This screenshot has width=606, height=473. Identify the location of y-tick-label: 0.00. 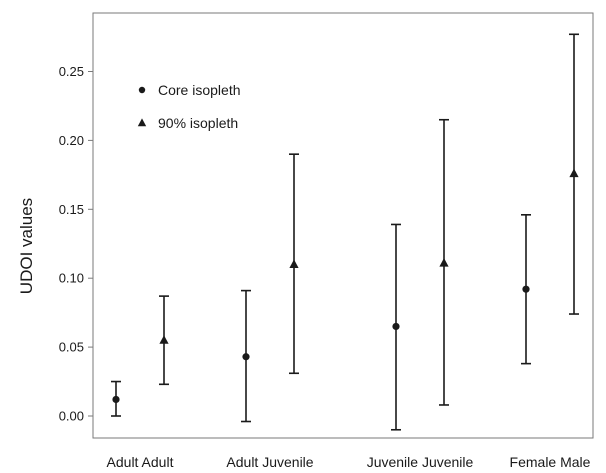
(71, 416).